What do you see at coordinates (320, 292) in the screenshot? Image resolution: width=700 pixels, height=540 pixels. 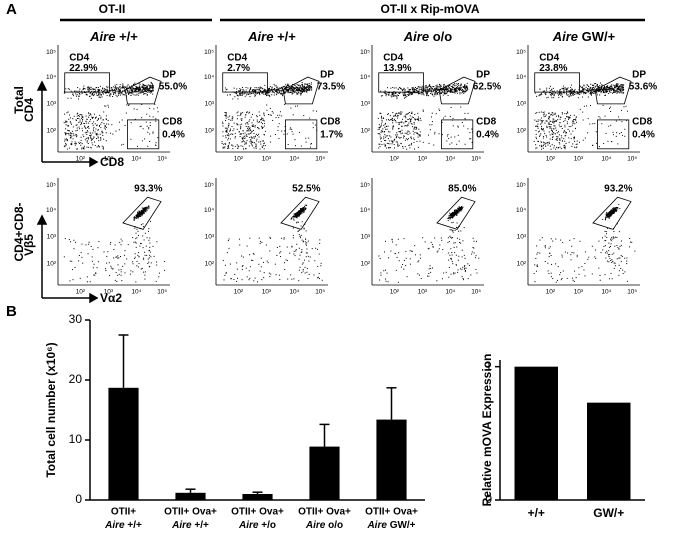 I see `x-tick-label: 10⁵` at bounding box center [320, 292].